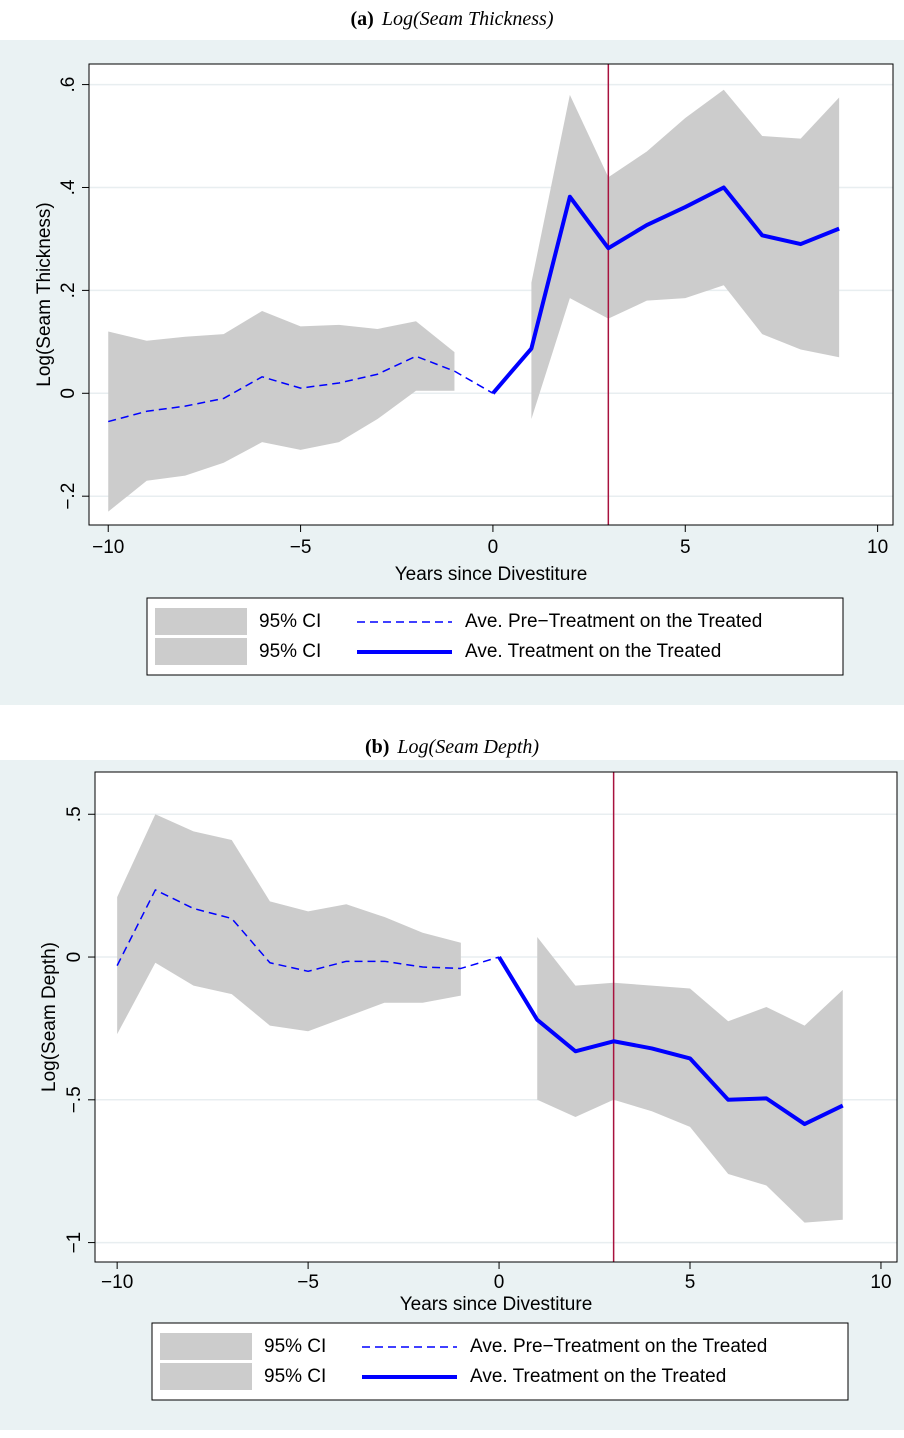  What do you see at coordinates (467, 19) in the screenshot?
I see `caption-title: Log(Seam Thickness)` at bounding box center [467, 19].